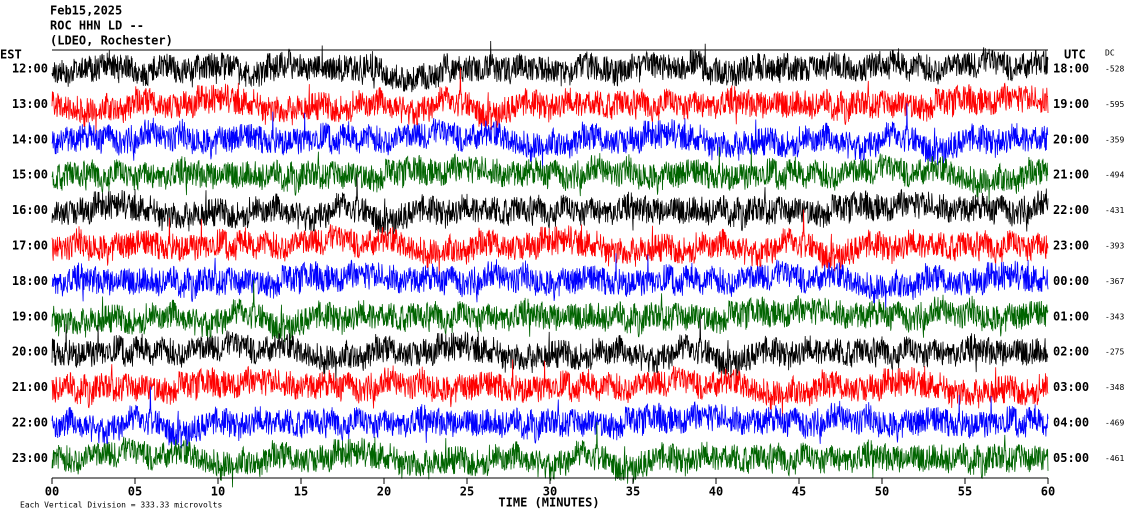 The image size is (1130, 519). I want to click on dc-value: -494, so click(1114, 175).